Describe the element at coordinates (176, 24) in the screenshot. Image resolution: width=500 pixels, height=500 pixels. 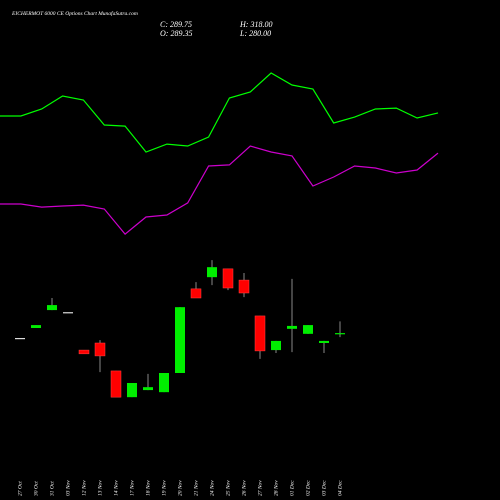
I see `close-label: C: 289.75` at that location.